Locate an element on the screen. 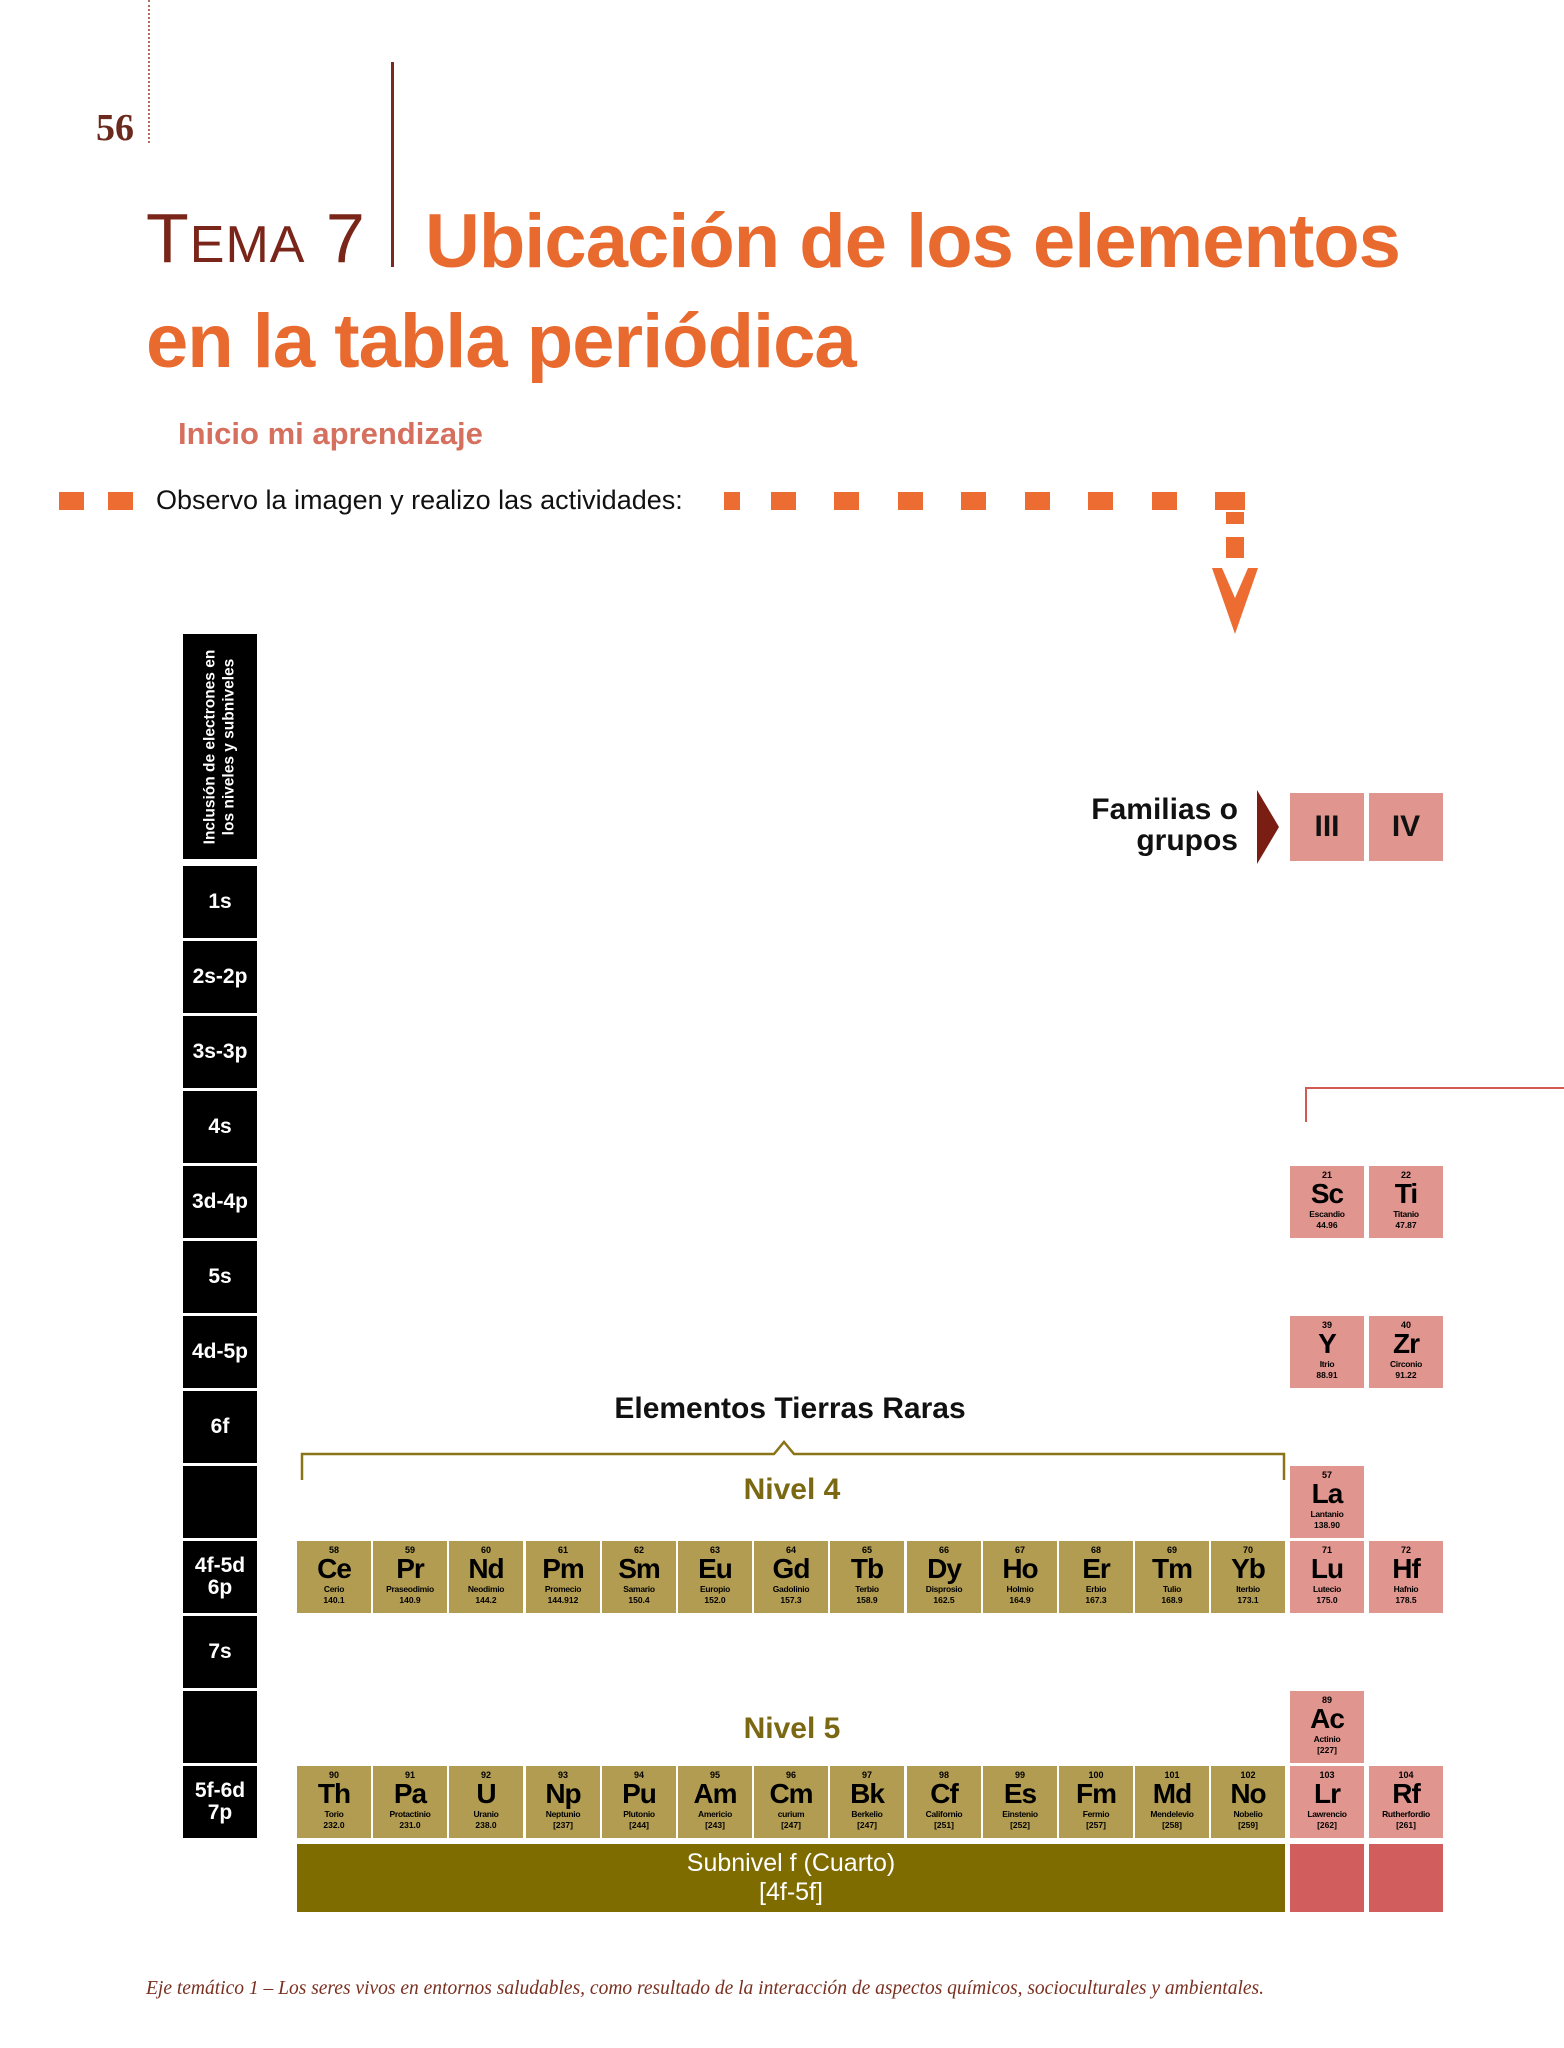  level-cell: 7s is located at coordinates (220, 1652).